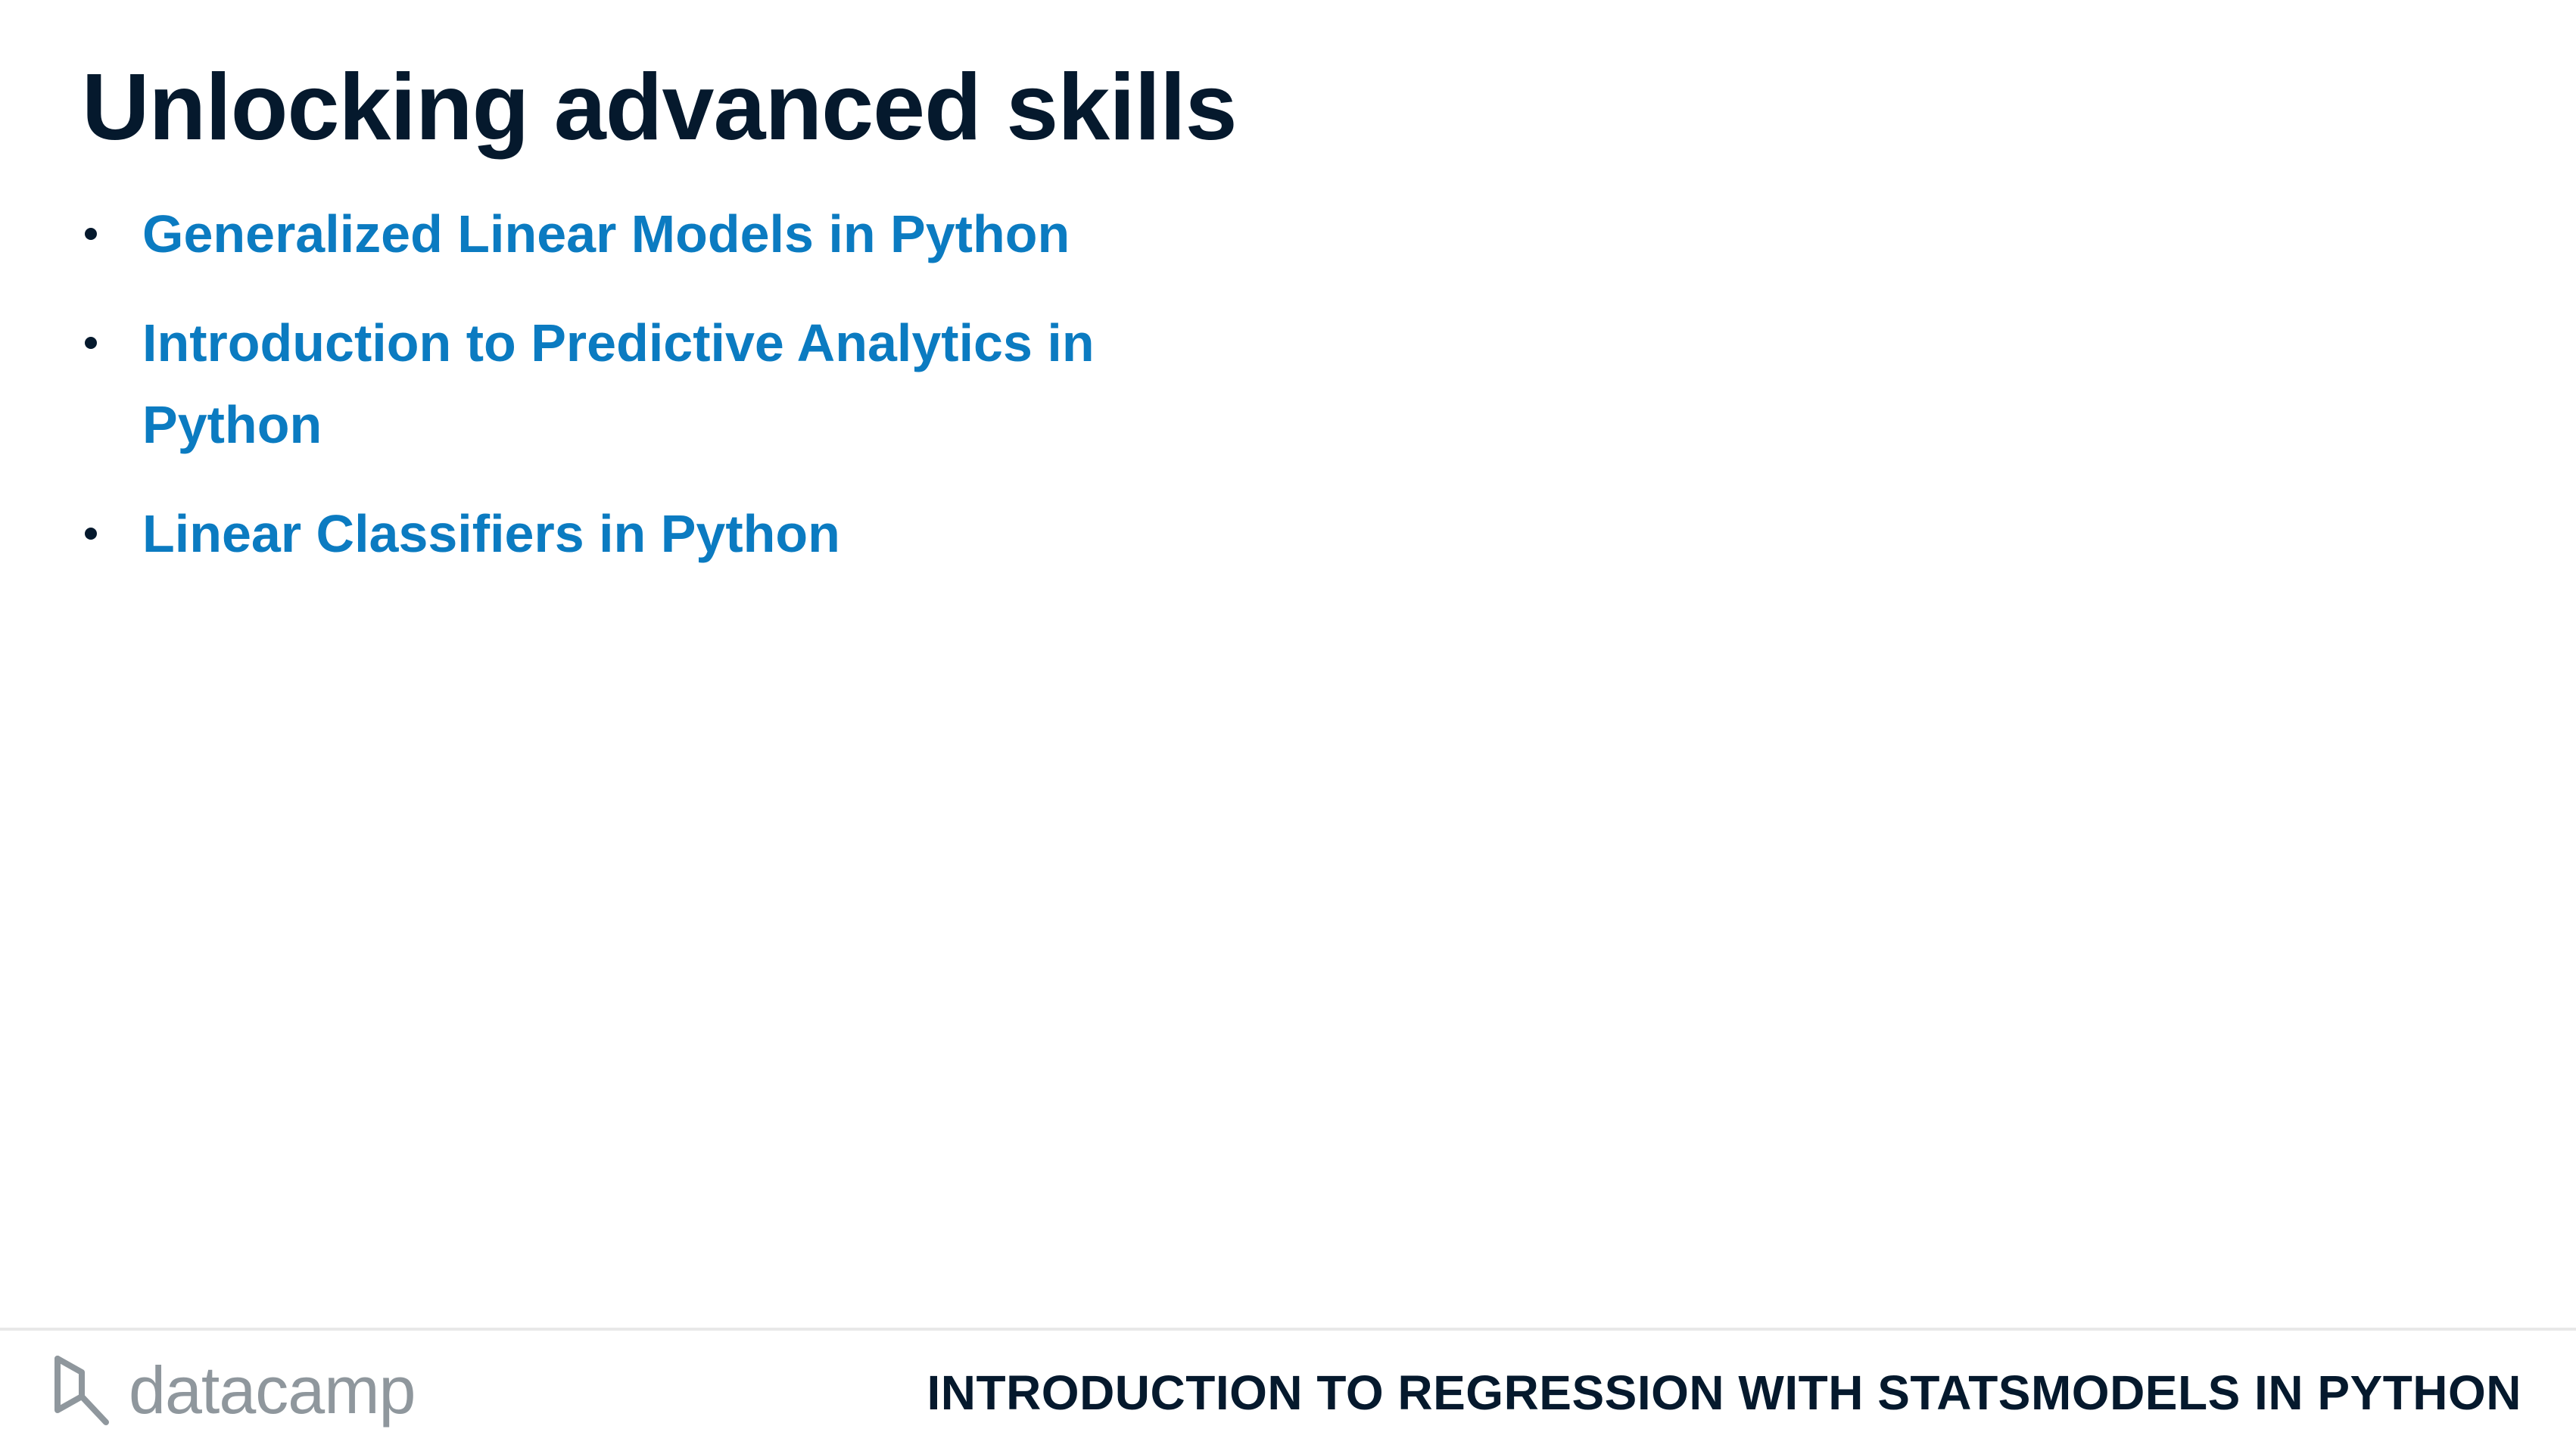  I want to click on list-item: Linear Classifiers in Python, so click(672, 533).